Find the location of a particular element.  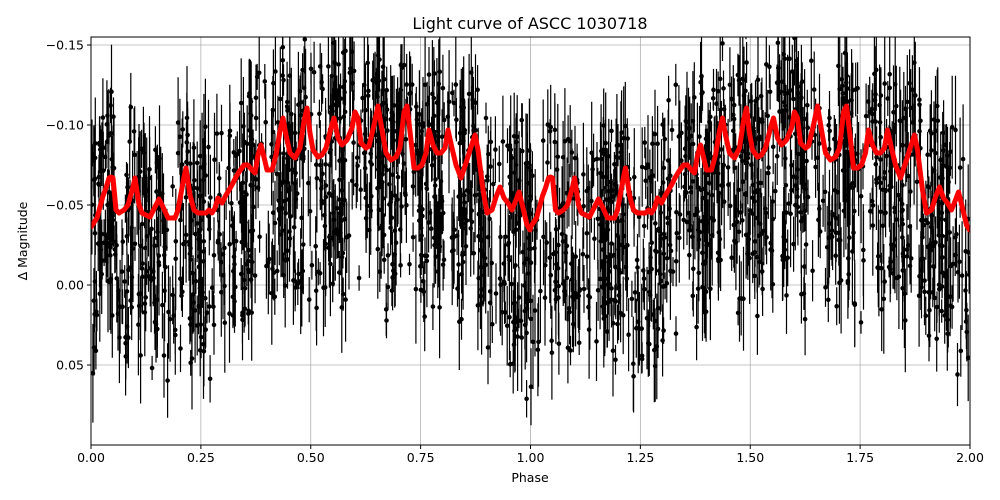

y-tick-label: −0.10 is located at coordinates (65, 125).